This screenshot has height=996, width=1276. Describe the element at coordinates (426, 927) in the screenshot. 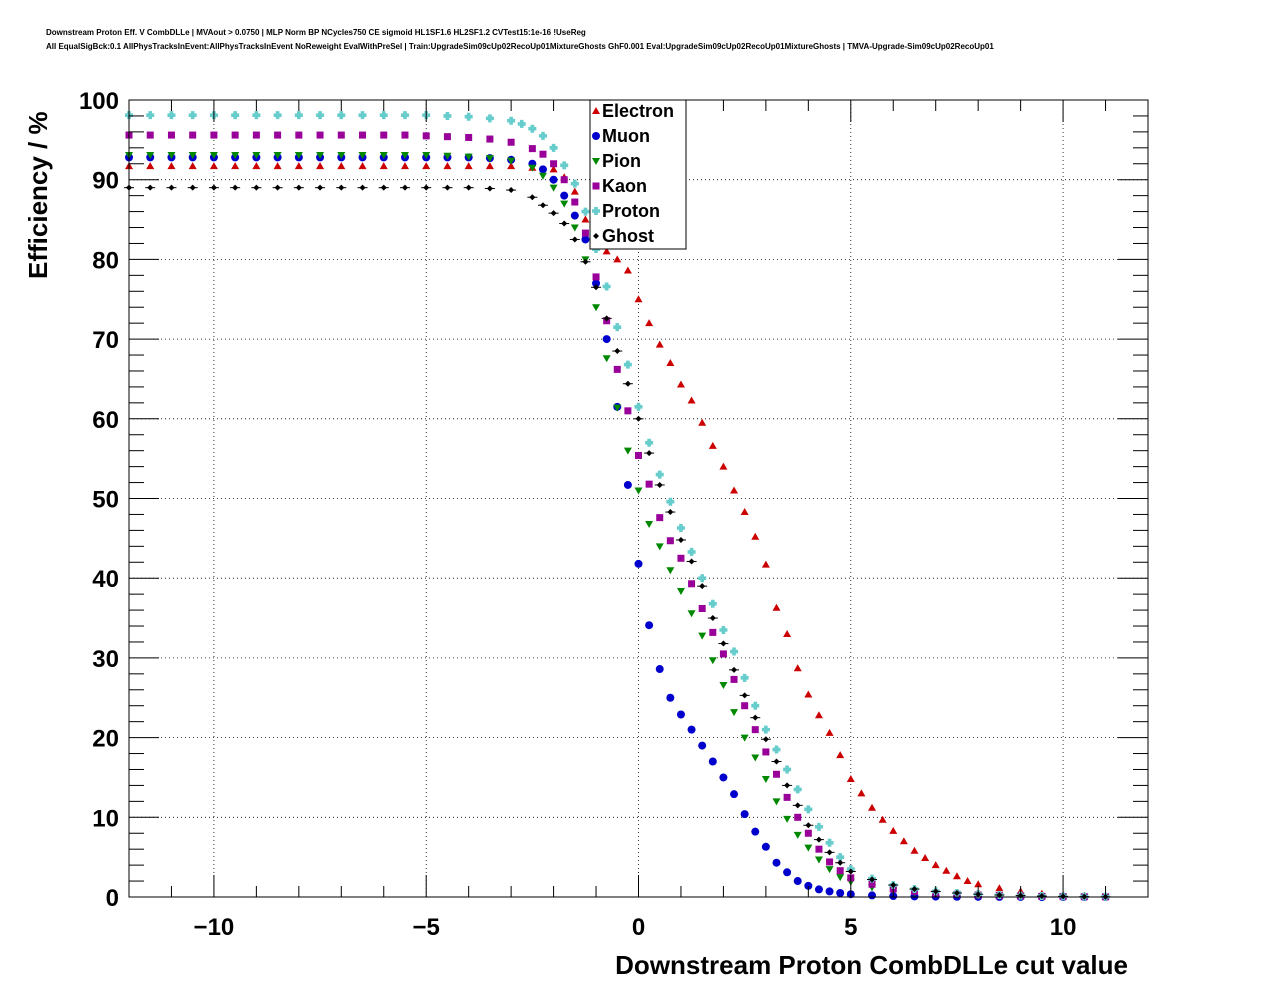

I see `x-tick-label: −5` at that location.